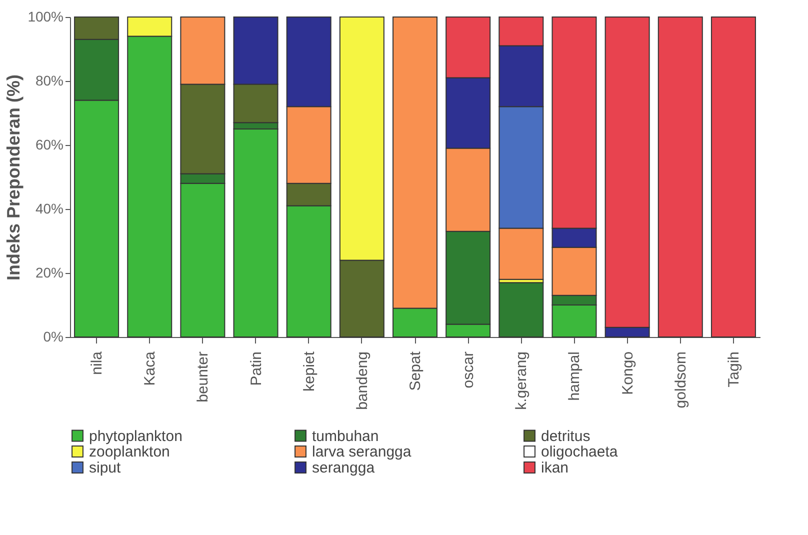 This screenshot has width=808, height=535. What do you see at coordinates (415, 370) in the screenshot?
I see `x-tick-label: Sepat` at bounding box center [415, 370].